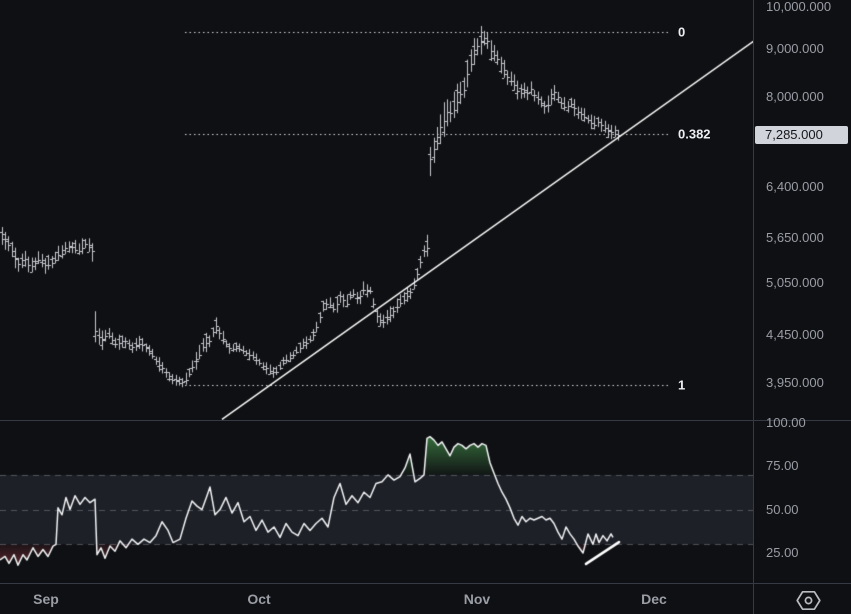  Describe the element at coordinates (259, 599) in the screenshot. I see `month-label-oct: Oct` at that location.